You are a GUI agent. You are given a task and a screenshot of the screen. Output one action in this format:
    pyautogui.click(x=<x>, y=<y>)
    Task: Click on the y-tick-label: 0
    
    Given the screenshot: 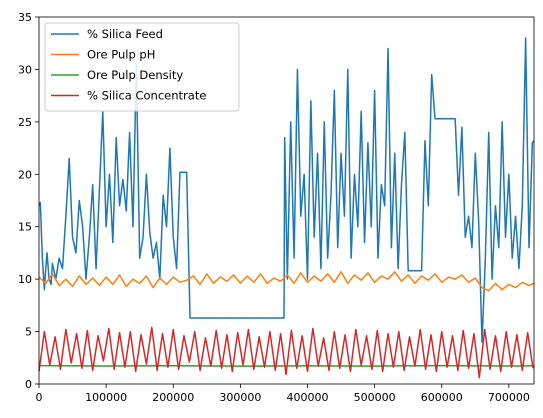 What is the action you would take?
    pyautogui.click(x=28, y=384)
    